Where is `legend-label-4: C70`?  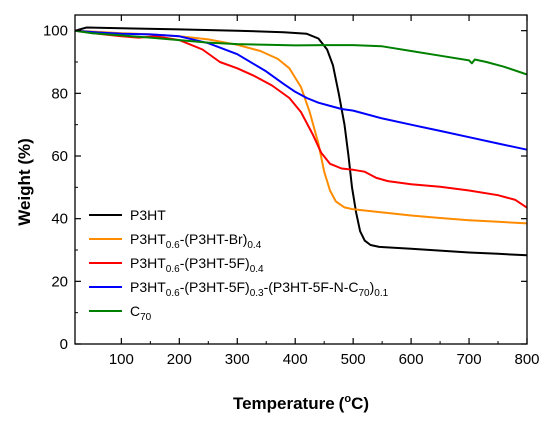 legend-label-4: C70 is located at coordinates (141, 313).